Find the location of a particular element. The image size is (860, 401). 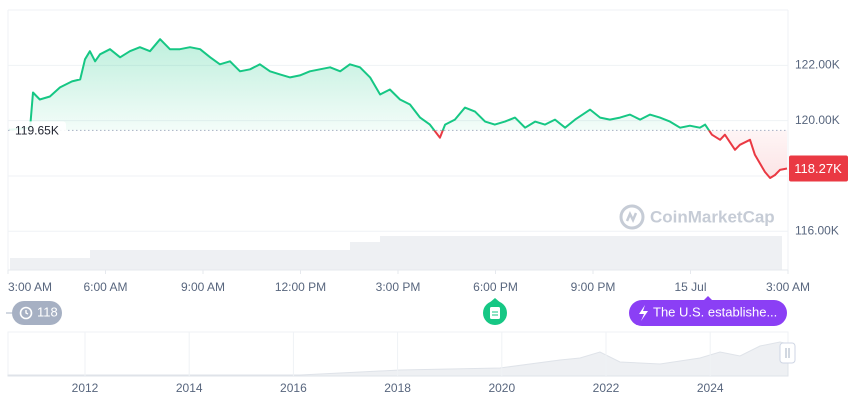

current-label-box is located at coordinates (818, 168).